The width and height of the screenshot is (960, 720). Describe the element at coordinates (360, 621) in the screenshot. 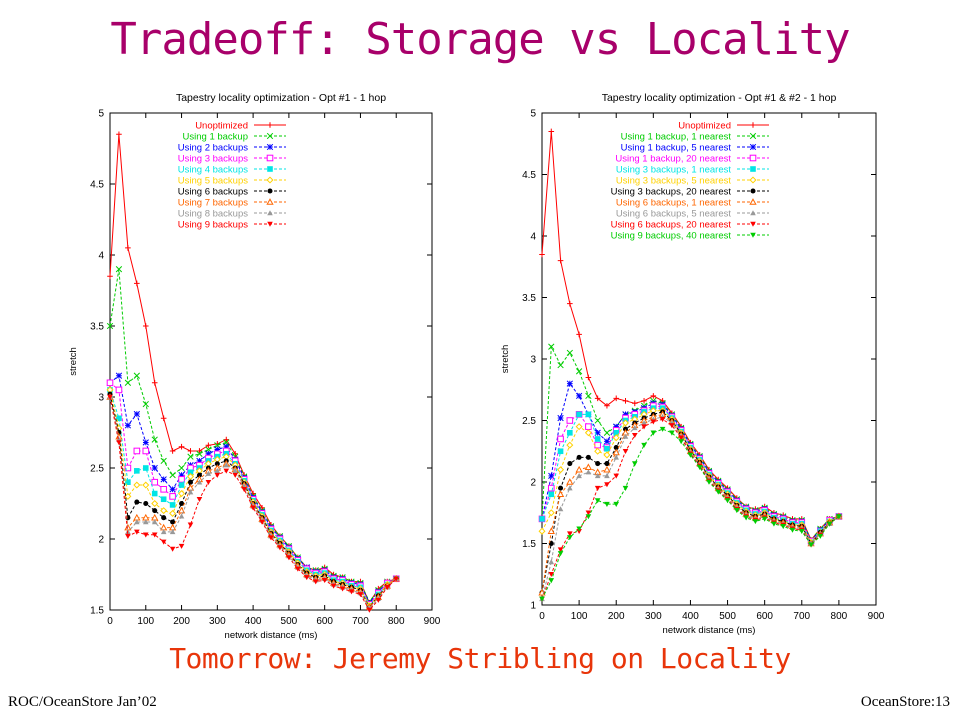

I see `x-tick-label: 700` at that location.